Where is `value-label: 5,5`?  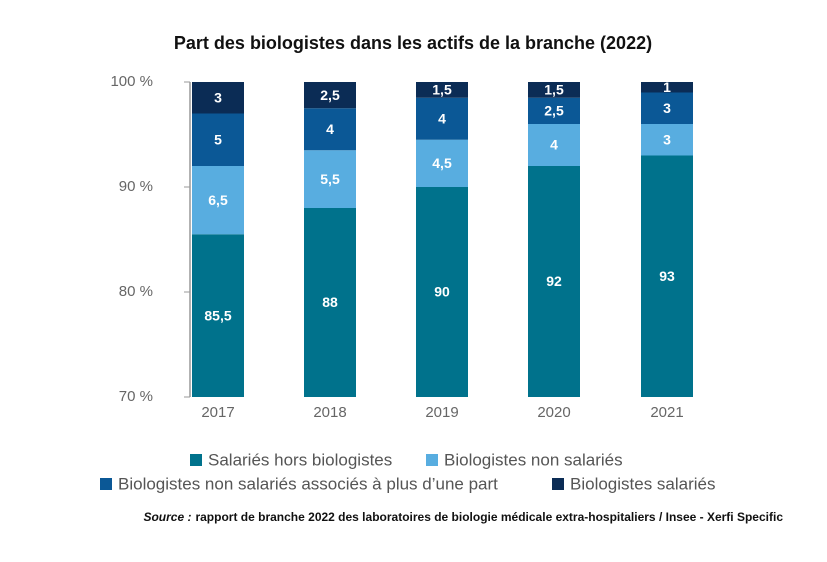 value-label: 5,5 is located at coordinates (330, 179).